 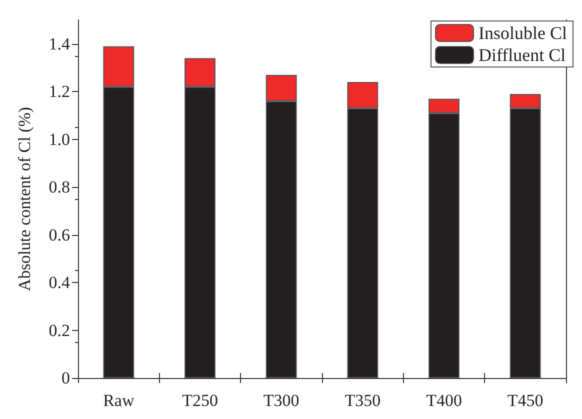 What do you see at coordinates (444, 400) in the screenshot?
I see `x-tick-label: T400` at bounding box center [444, 400].